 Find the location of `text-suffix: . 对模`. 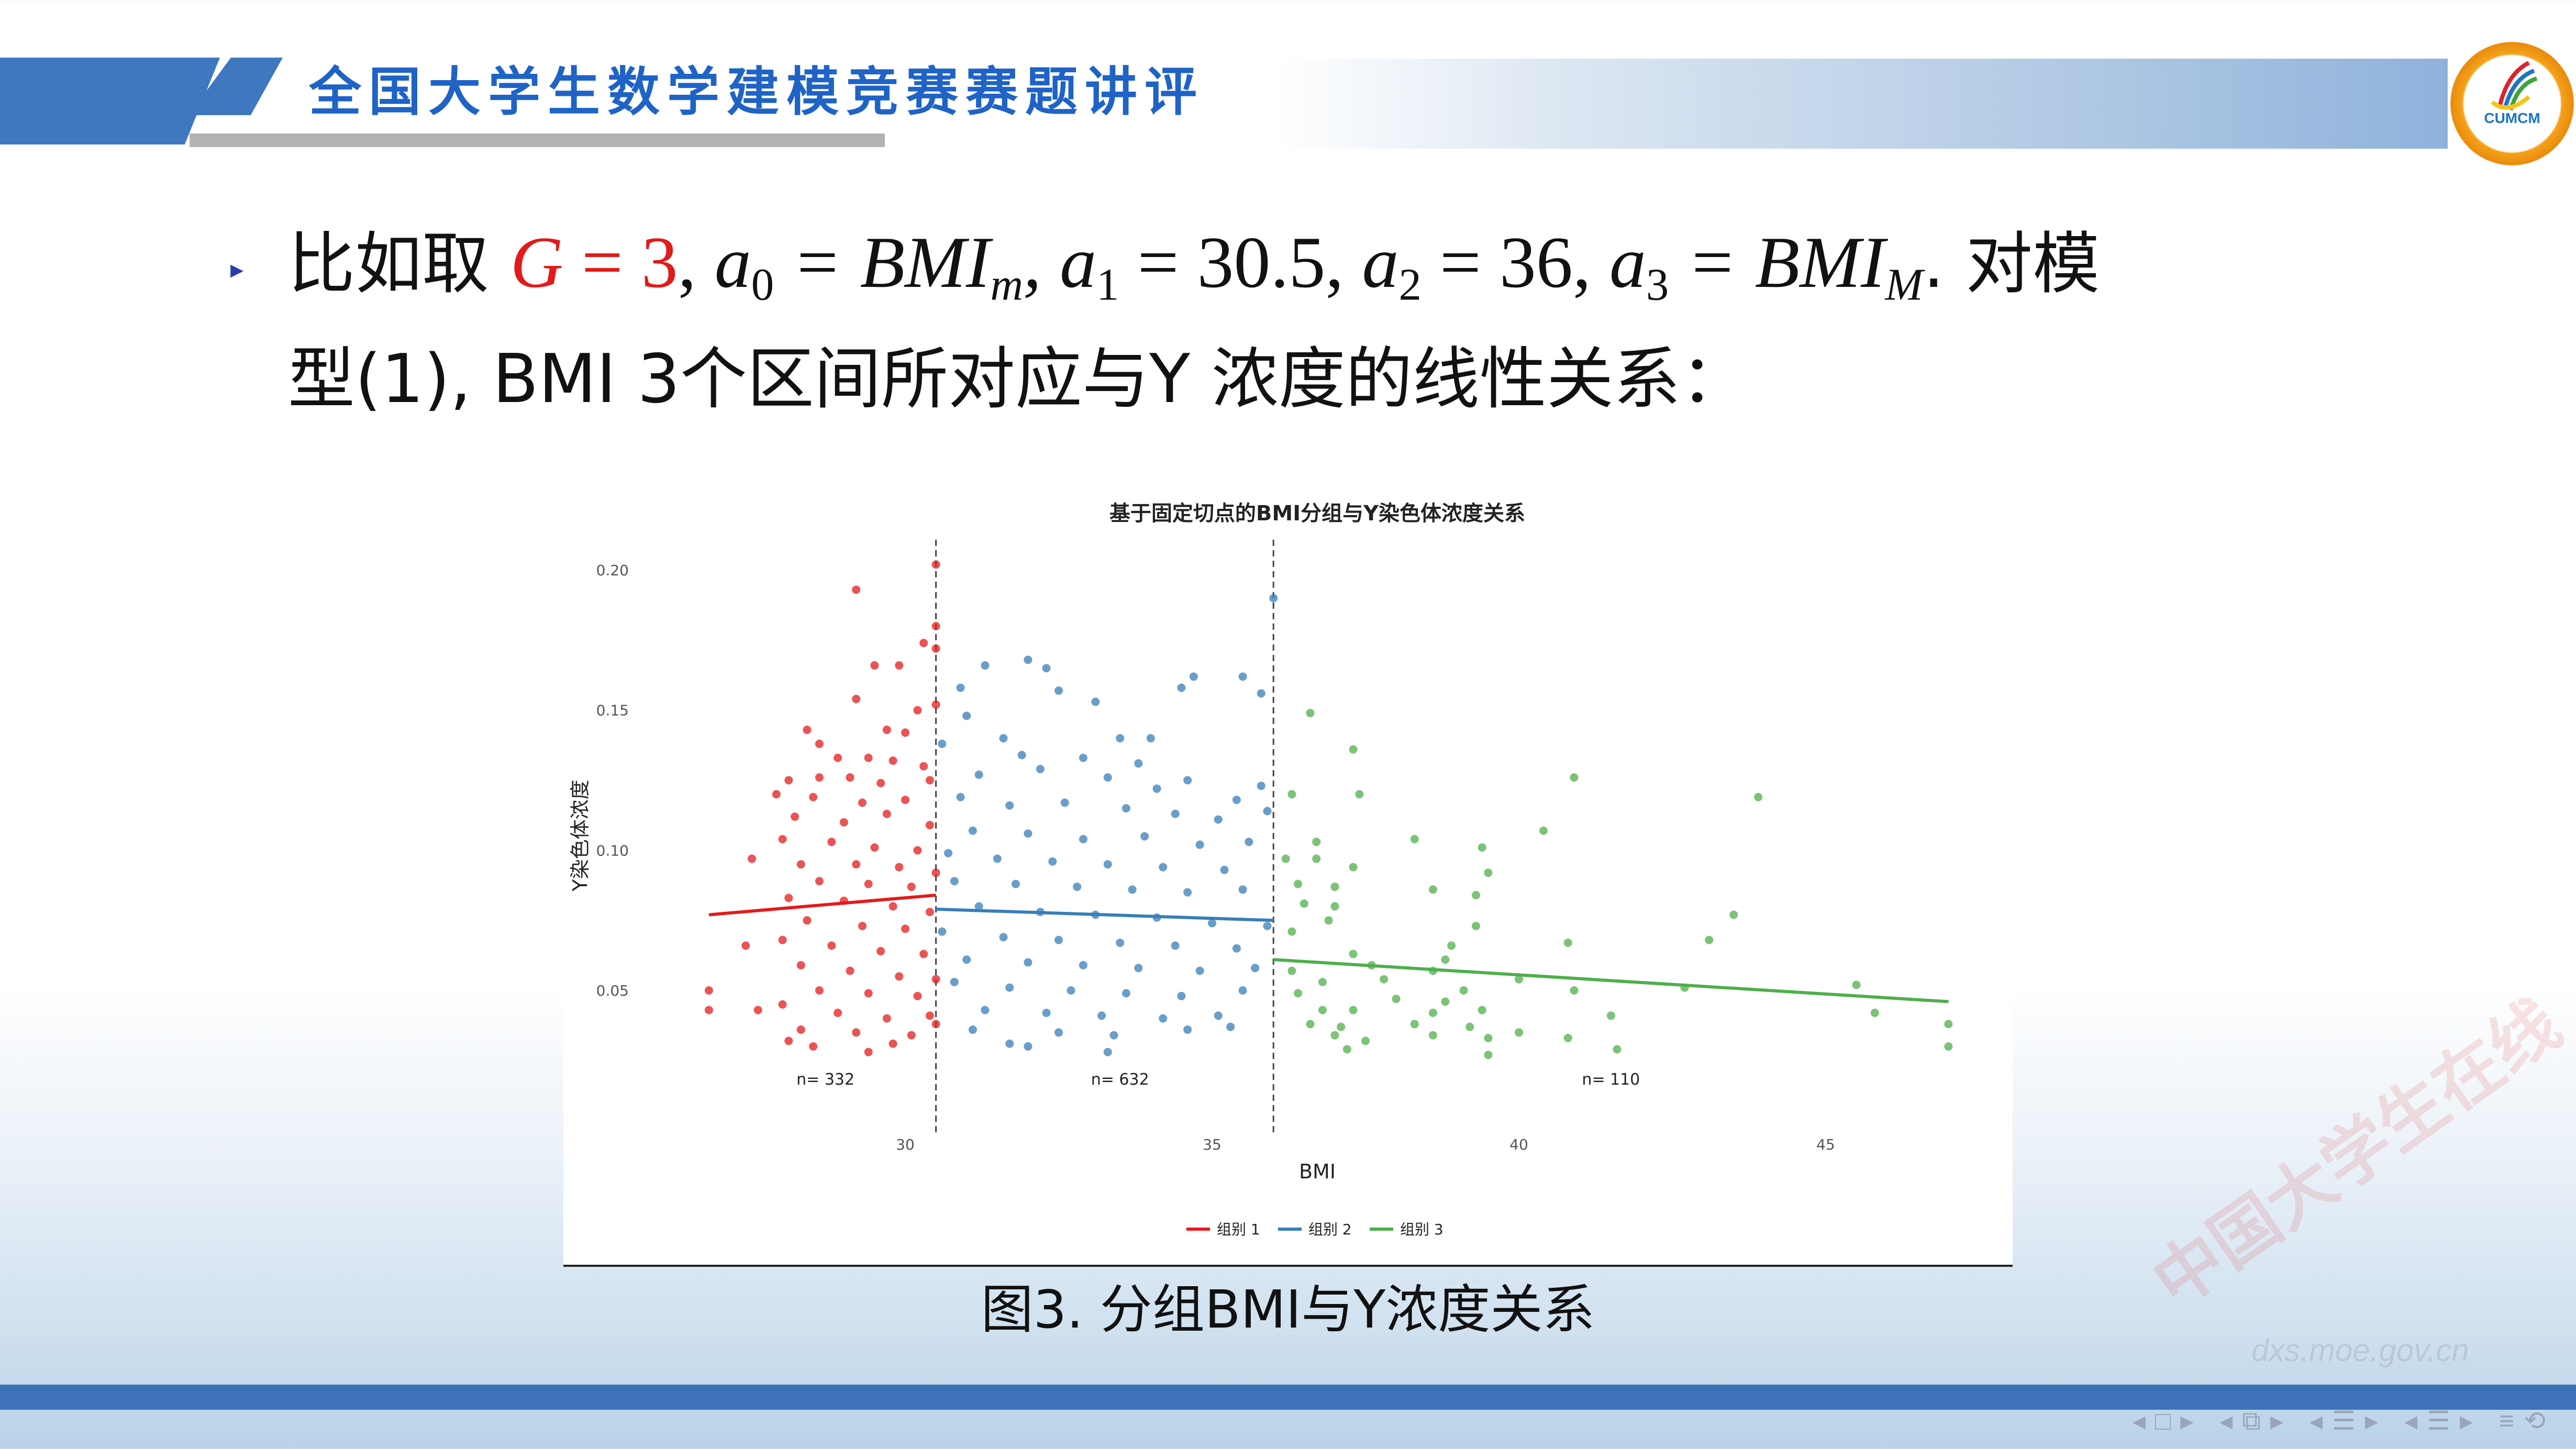

text-suffix: . 对模 is located at coordinates (2012, 264).